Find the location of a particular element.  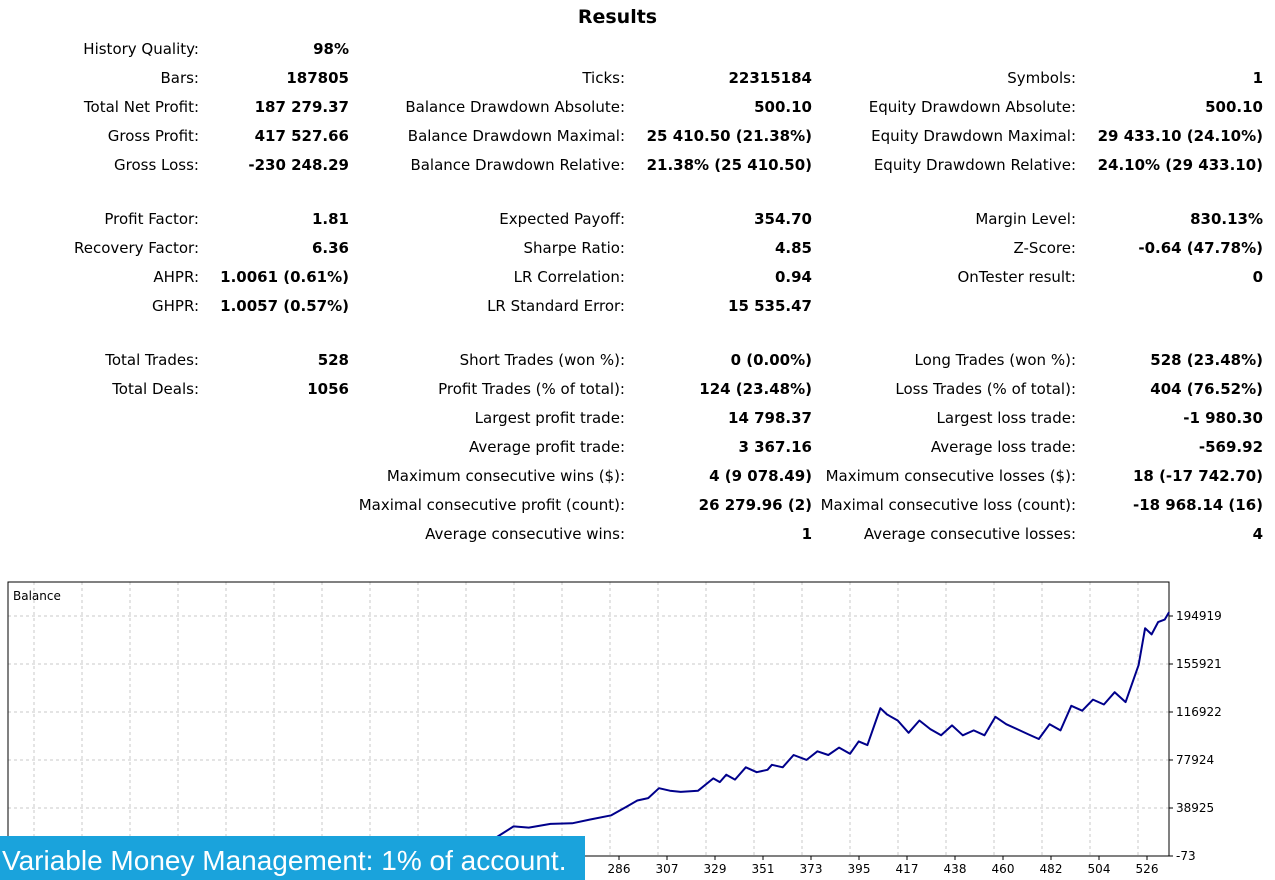

ahpr-label: AHPR: is located at coordinates (176, 277).